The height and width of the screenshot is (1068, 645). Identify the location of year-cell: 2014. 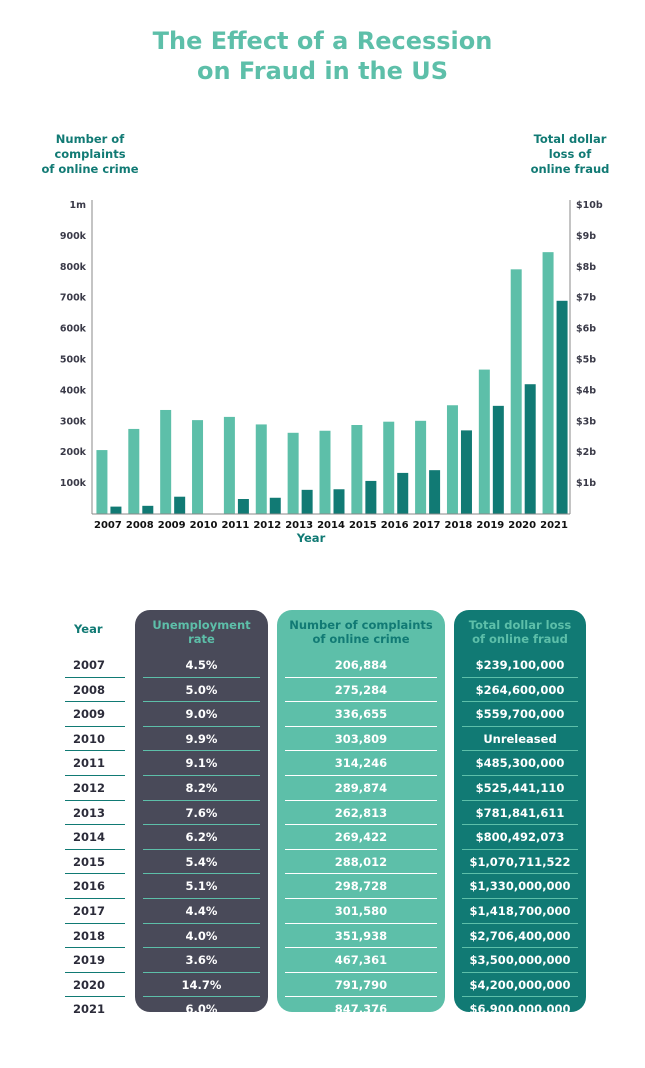
(89, 837).